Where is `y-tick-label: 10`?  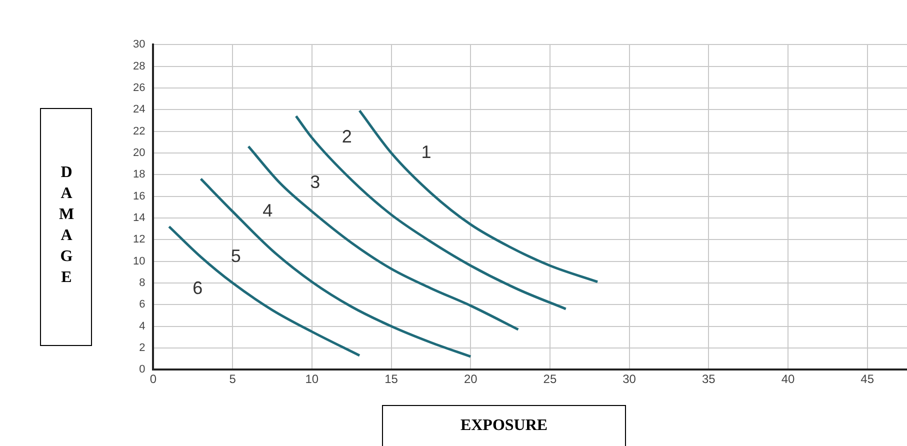
y-tick-label: 10 is located at coordinates (139, 261).